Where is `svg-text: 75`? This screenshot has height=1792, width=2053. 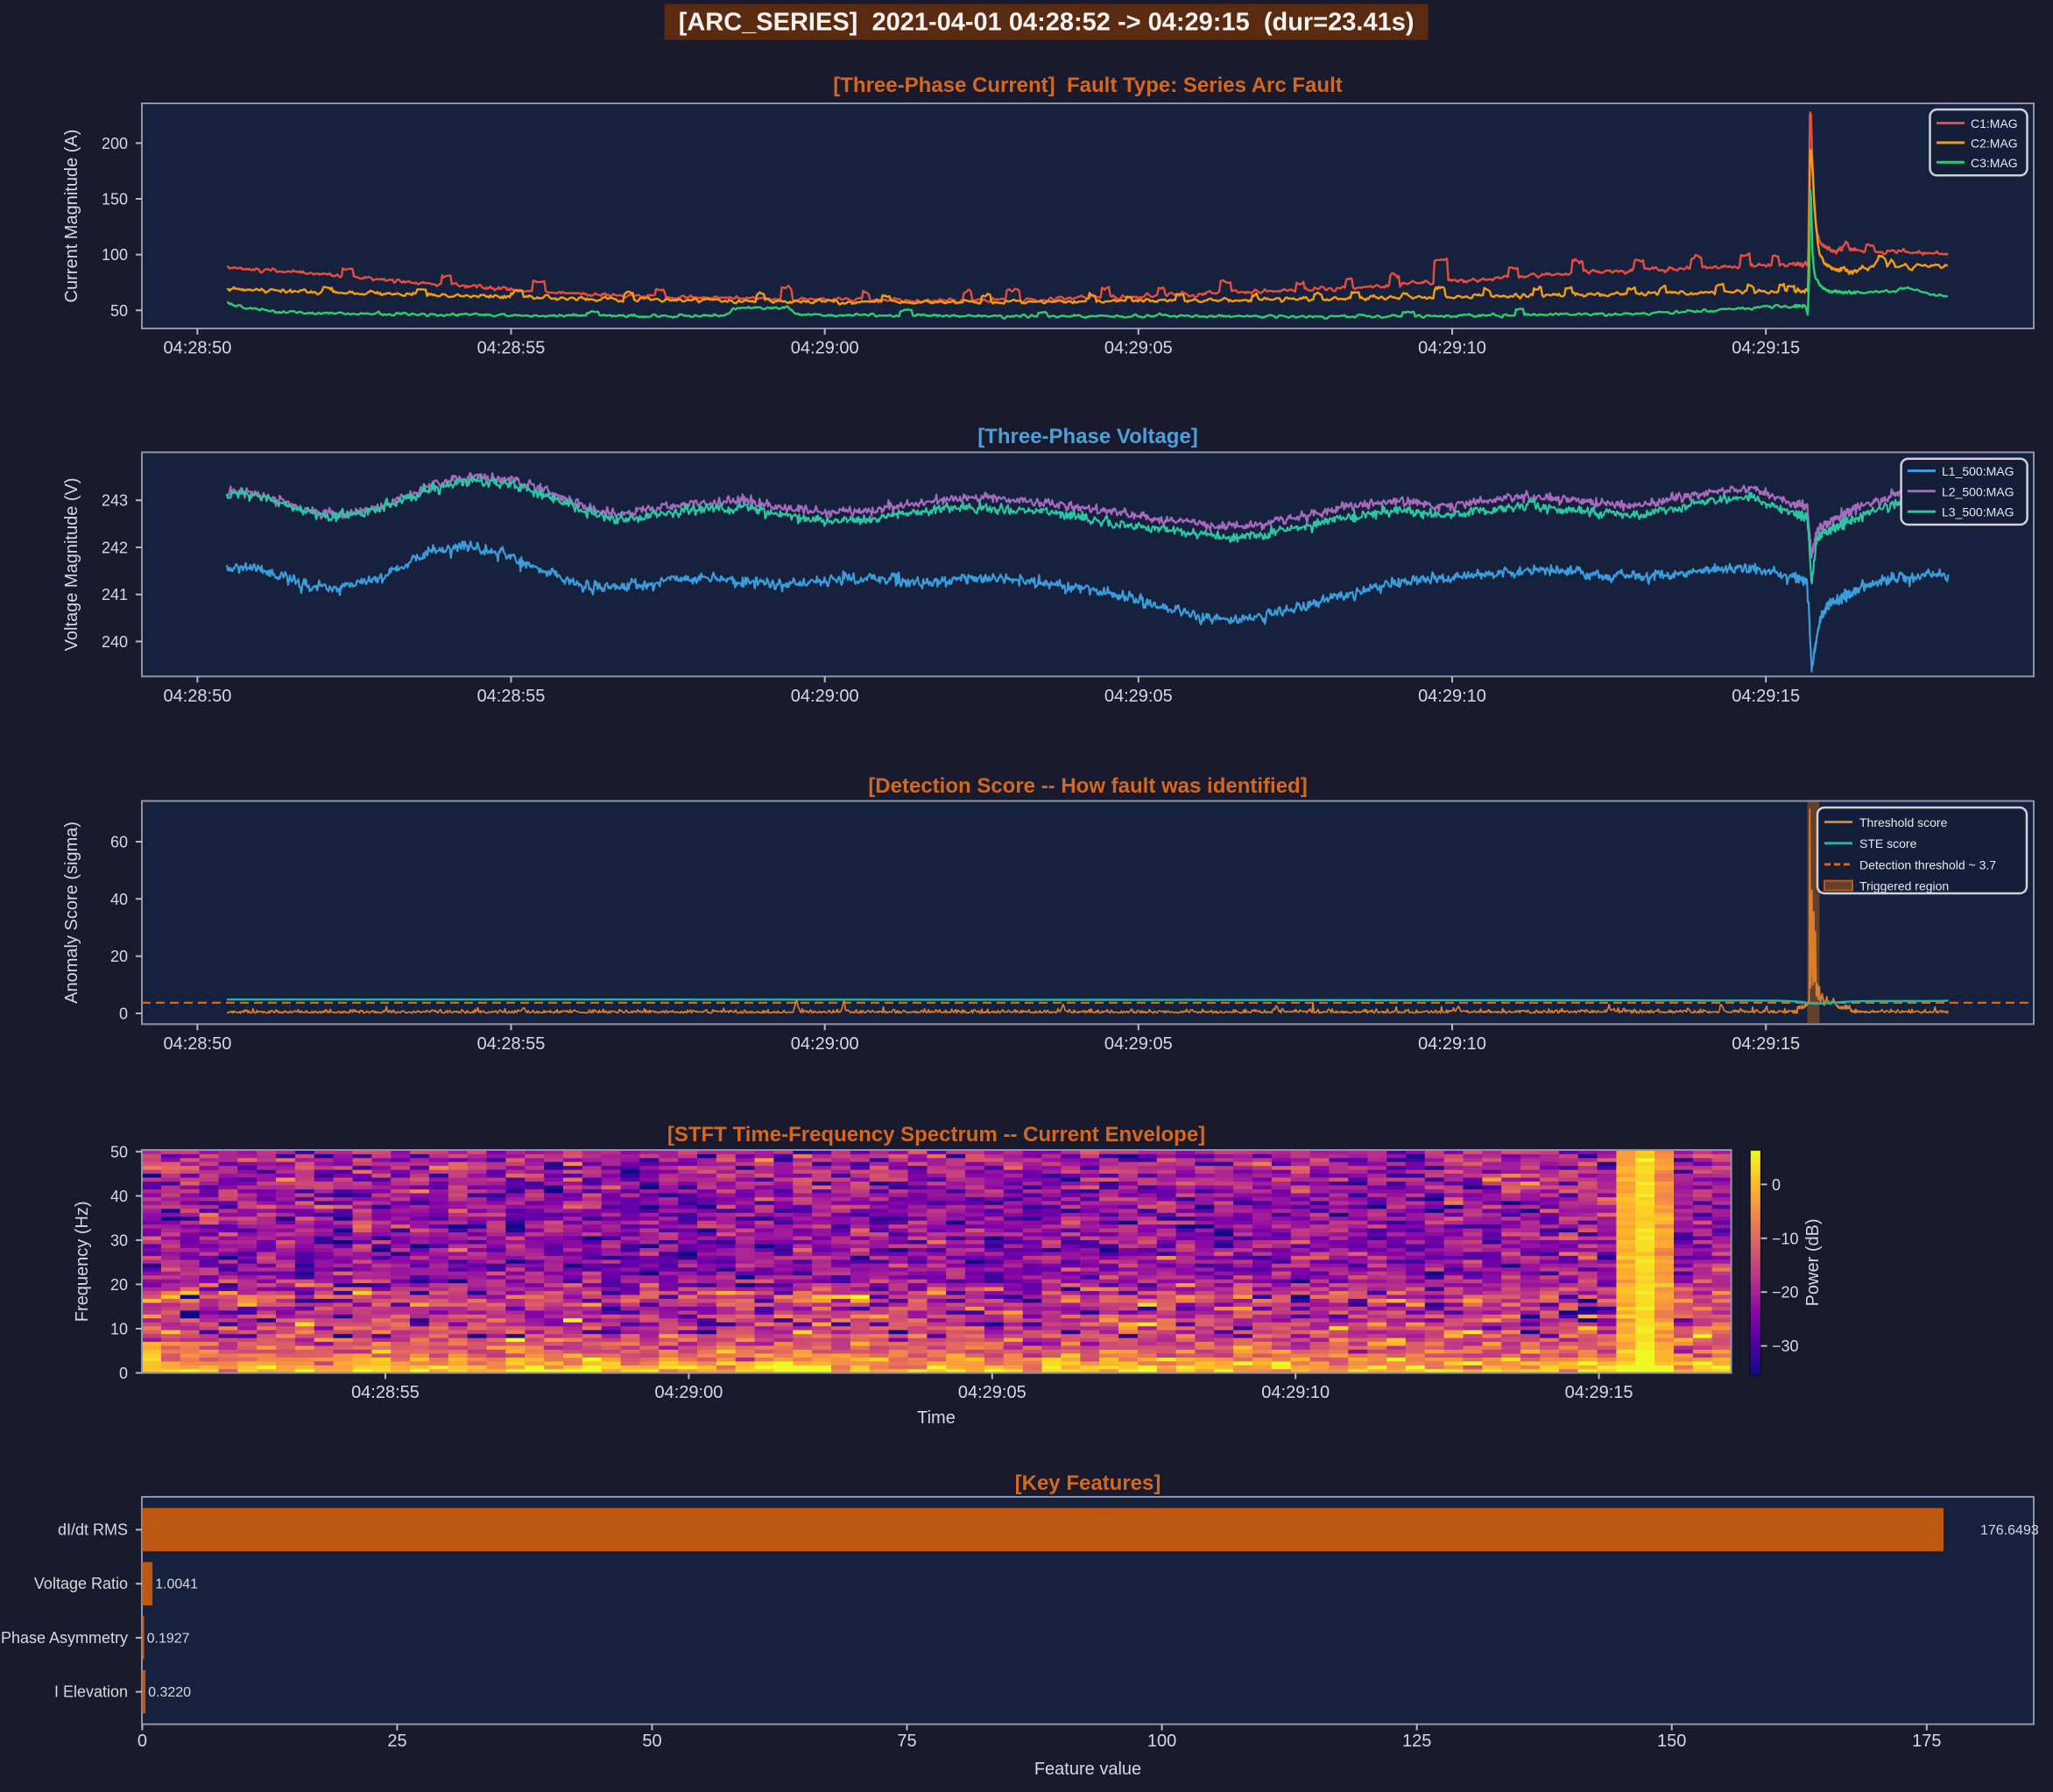 svg-text: 75 is located at coordinates (906, 1741).